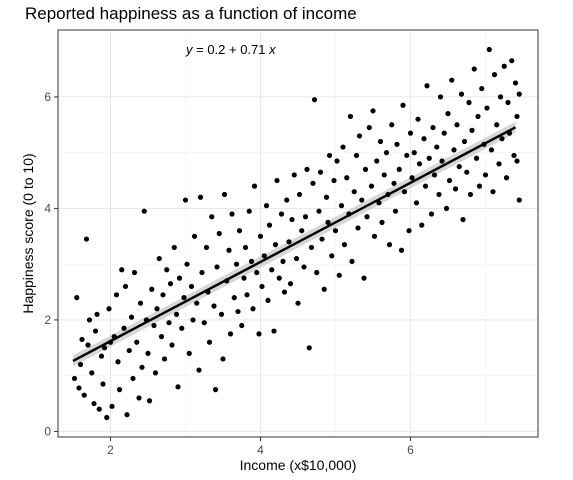 The image size is (573, 480). I want to click on regression-equation: y = 0.2 + 0.71 x, so click(230, 49).